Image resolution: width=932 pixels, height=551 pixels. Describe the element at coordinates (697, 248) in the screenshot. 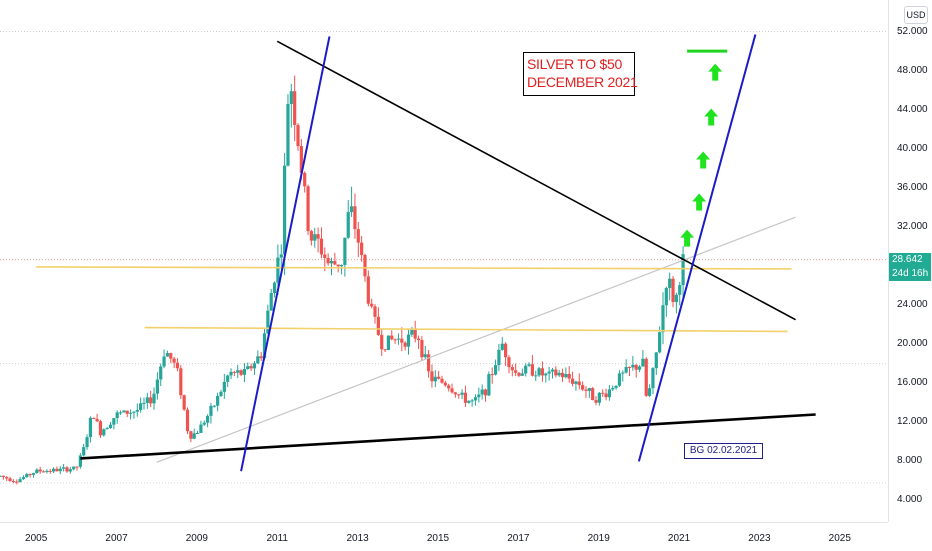

I see `steep-trendline-2020` at that location.